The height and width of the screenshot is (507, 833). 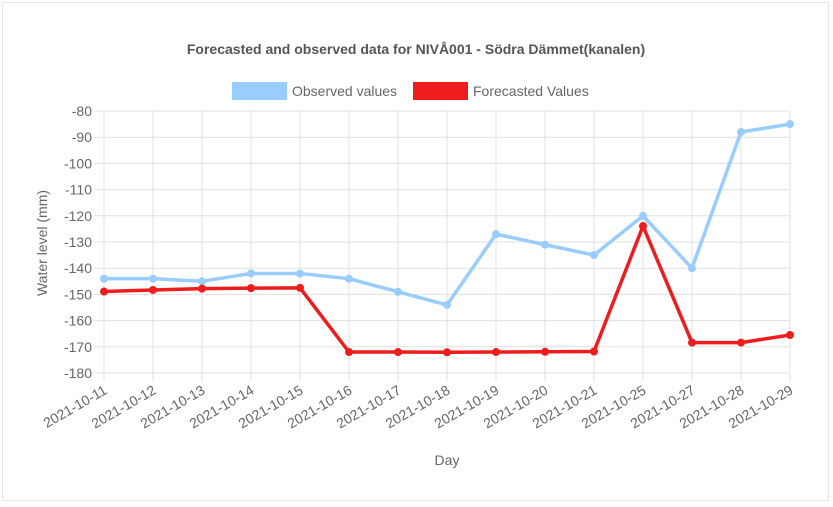 I want to click on y-tick-label: -80, so click(x=82, y=111).